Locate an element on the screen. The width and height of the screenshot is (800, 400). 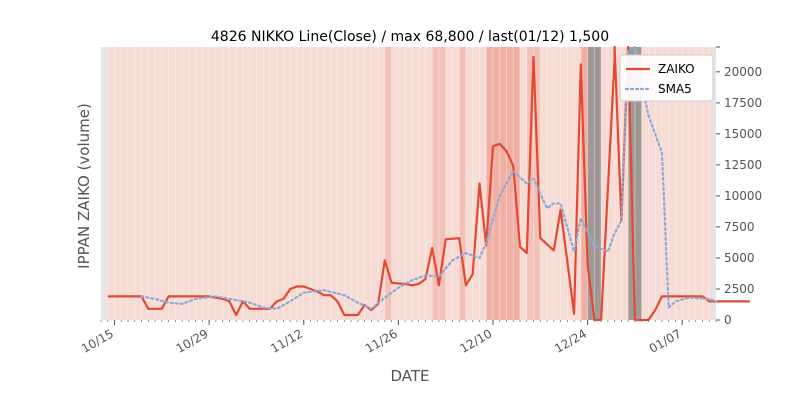
y-axis: 0 2500 5000 7500 10000 12500 15000 17500 20000 is located at coordinates (739, 186).